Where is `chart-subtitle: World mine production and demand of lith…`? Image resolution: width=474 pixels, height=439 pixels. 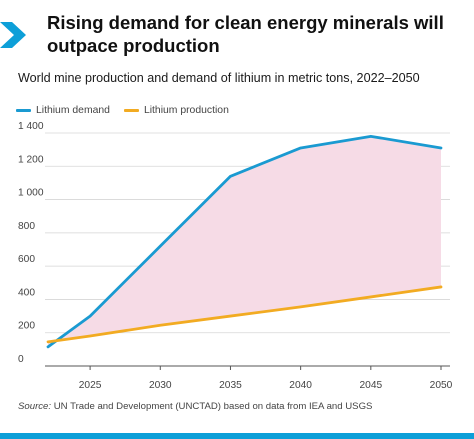 chart-subtitle: World mine production and demand of lith… is located at coordinates (219, 78).